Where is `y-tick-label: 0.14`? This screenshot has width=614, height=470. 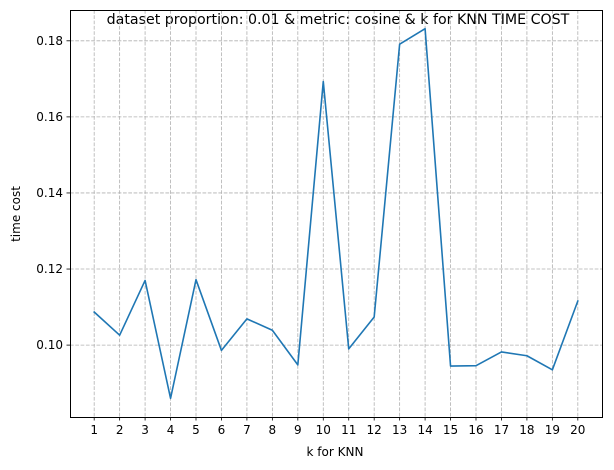 y-tick-label: 0.14 is located at coordinates (49, 193).